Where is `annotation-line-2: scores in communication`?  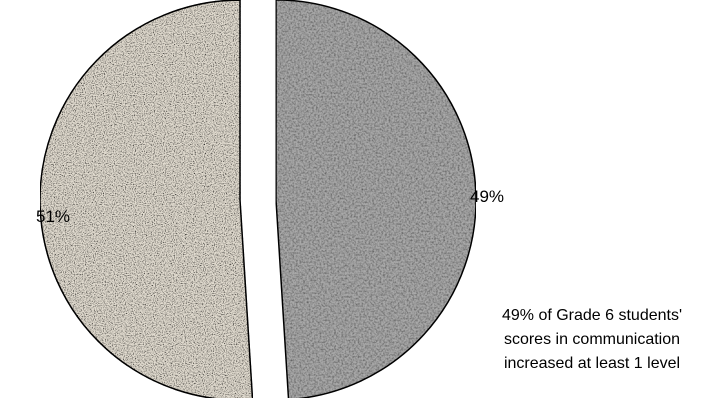
annotation-line-2: scores in communication is located at coordinates (592, 339).